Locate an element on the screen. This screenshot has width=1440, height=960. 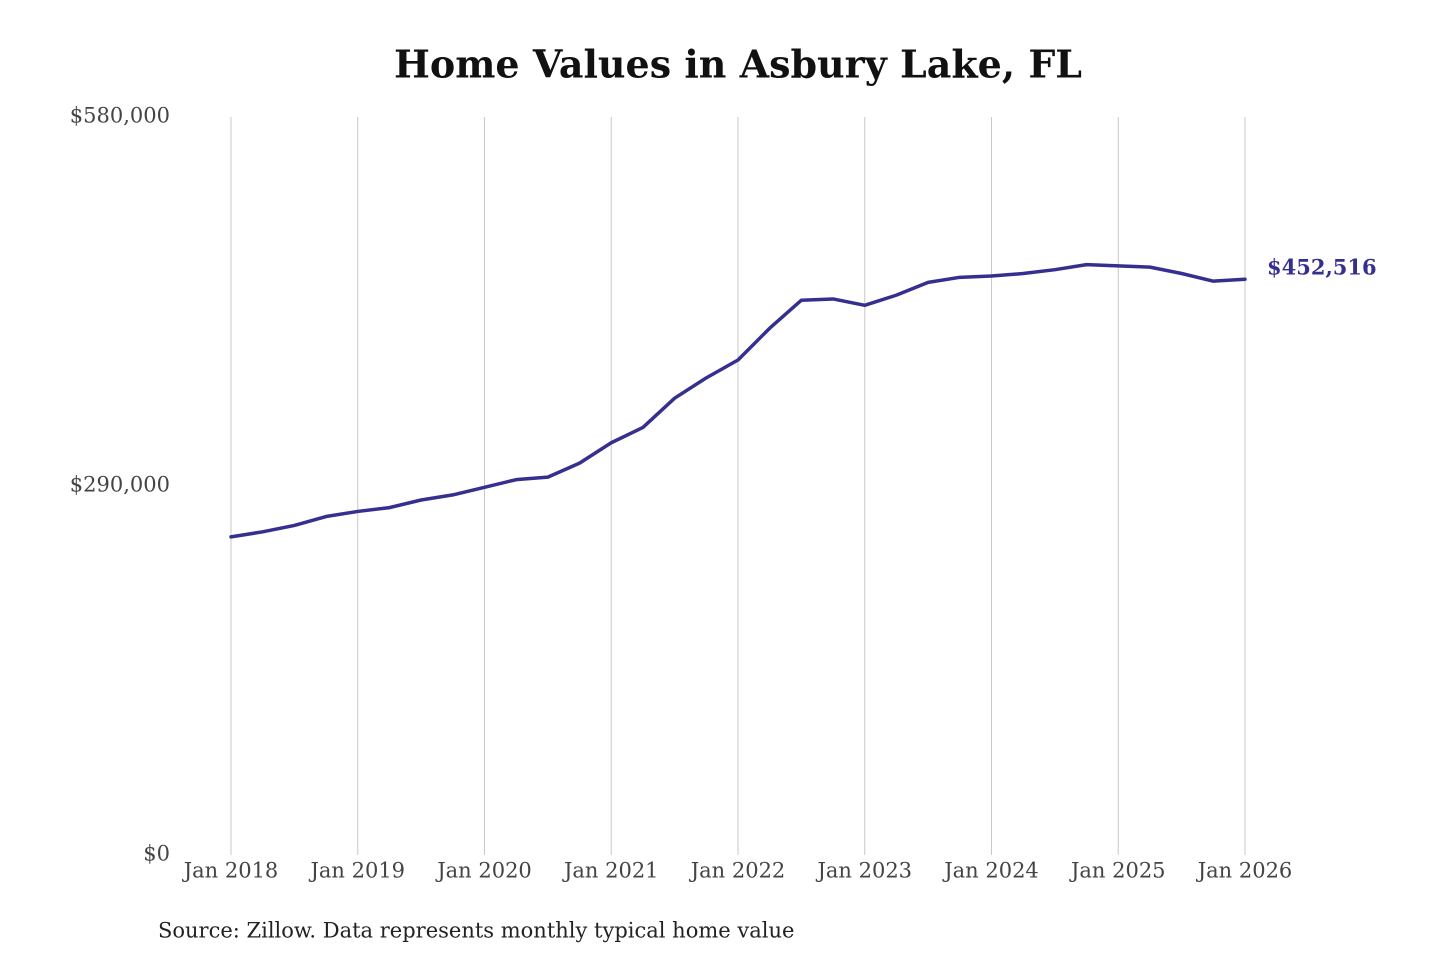
chart-title: Home Values in Asbury Lake, FL is located at coordinates (738, 64).